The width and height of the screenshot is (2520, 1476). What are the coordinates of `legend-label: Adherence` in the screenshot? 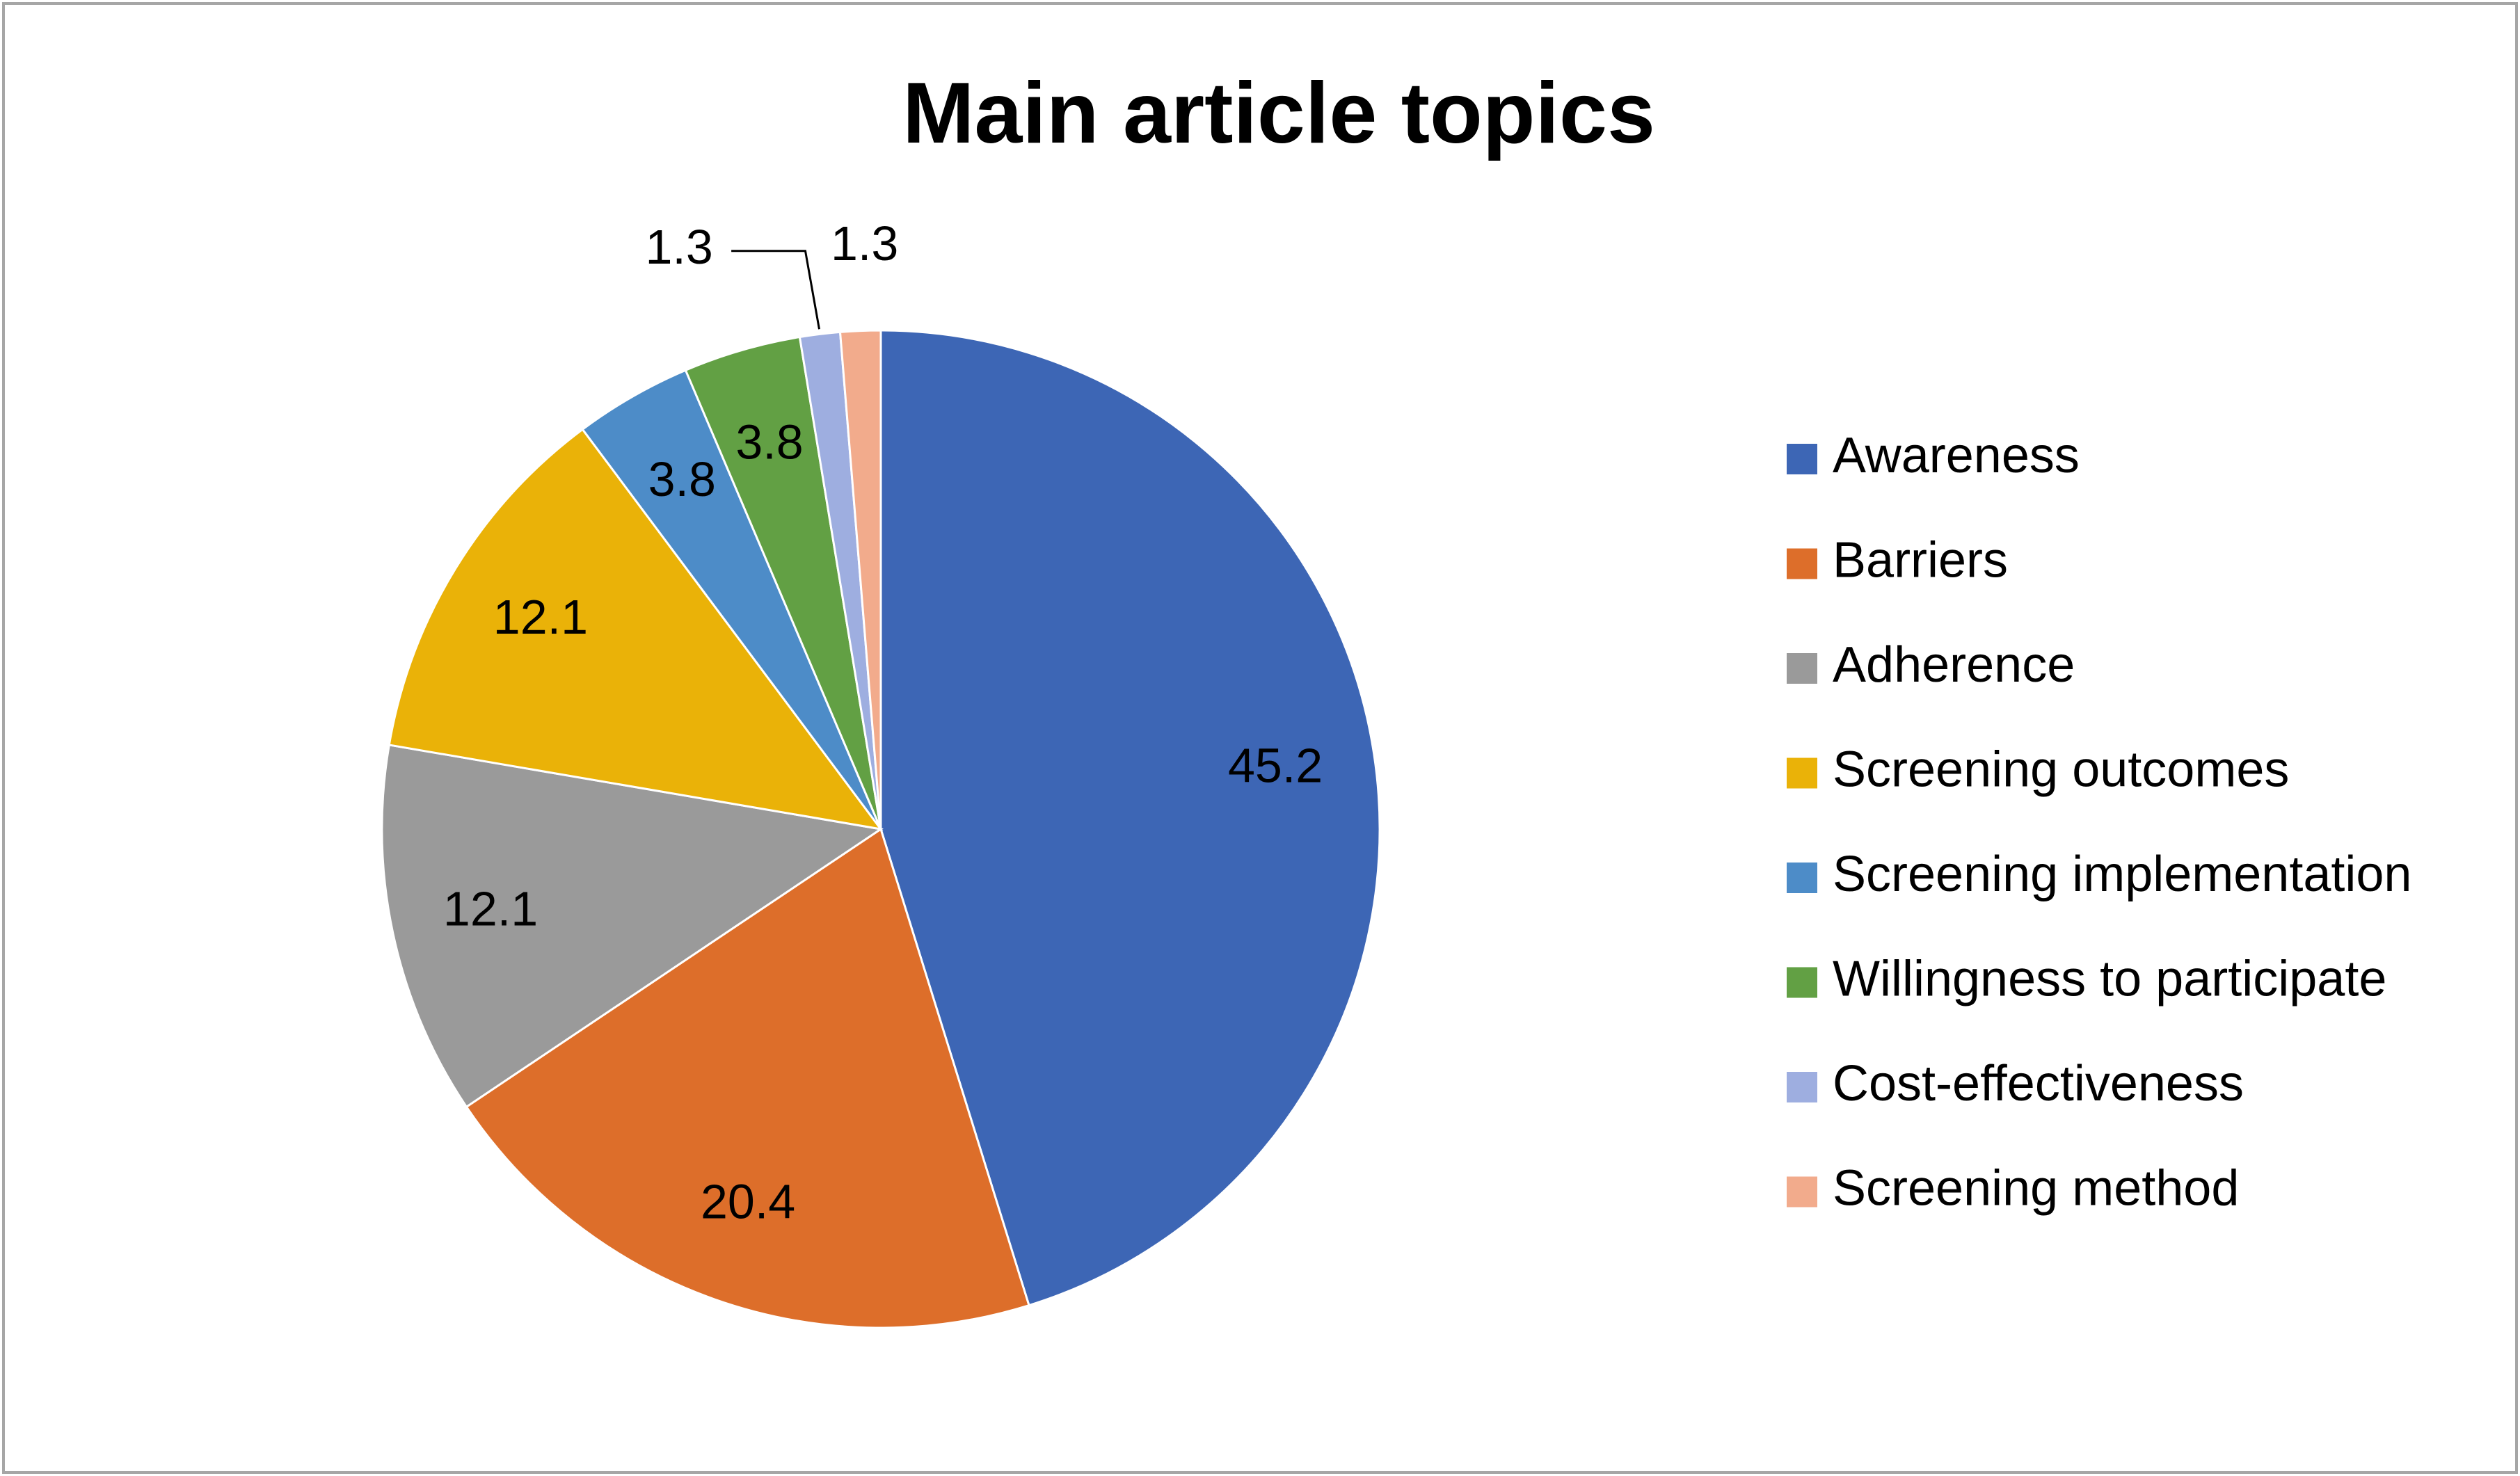 It's located at (1954, 665).